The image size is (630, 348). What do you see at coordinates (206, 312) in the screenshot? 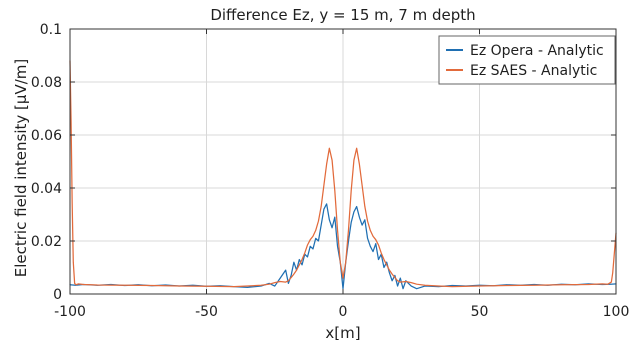
I see `x-tick-label: -50` at bounding box center [206, 312].